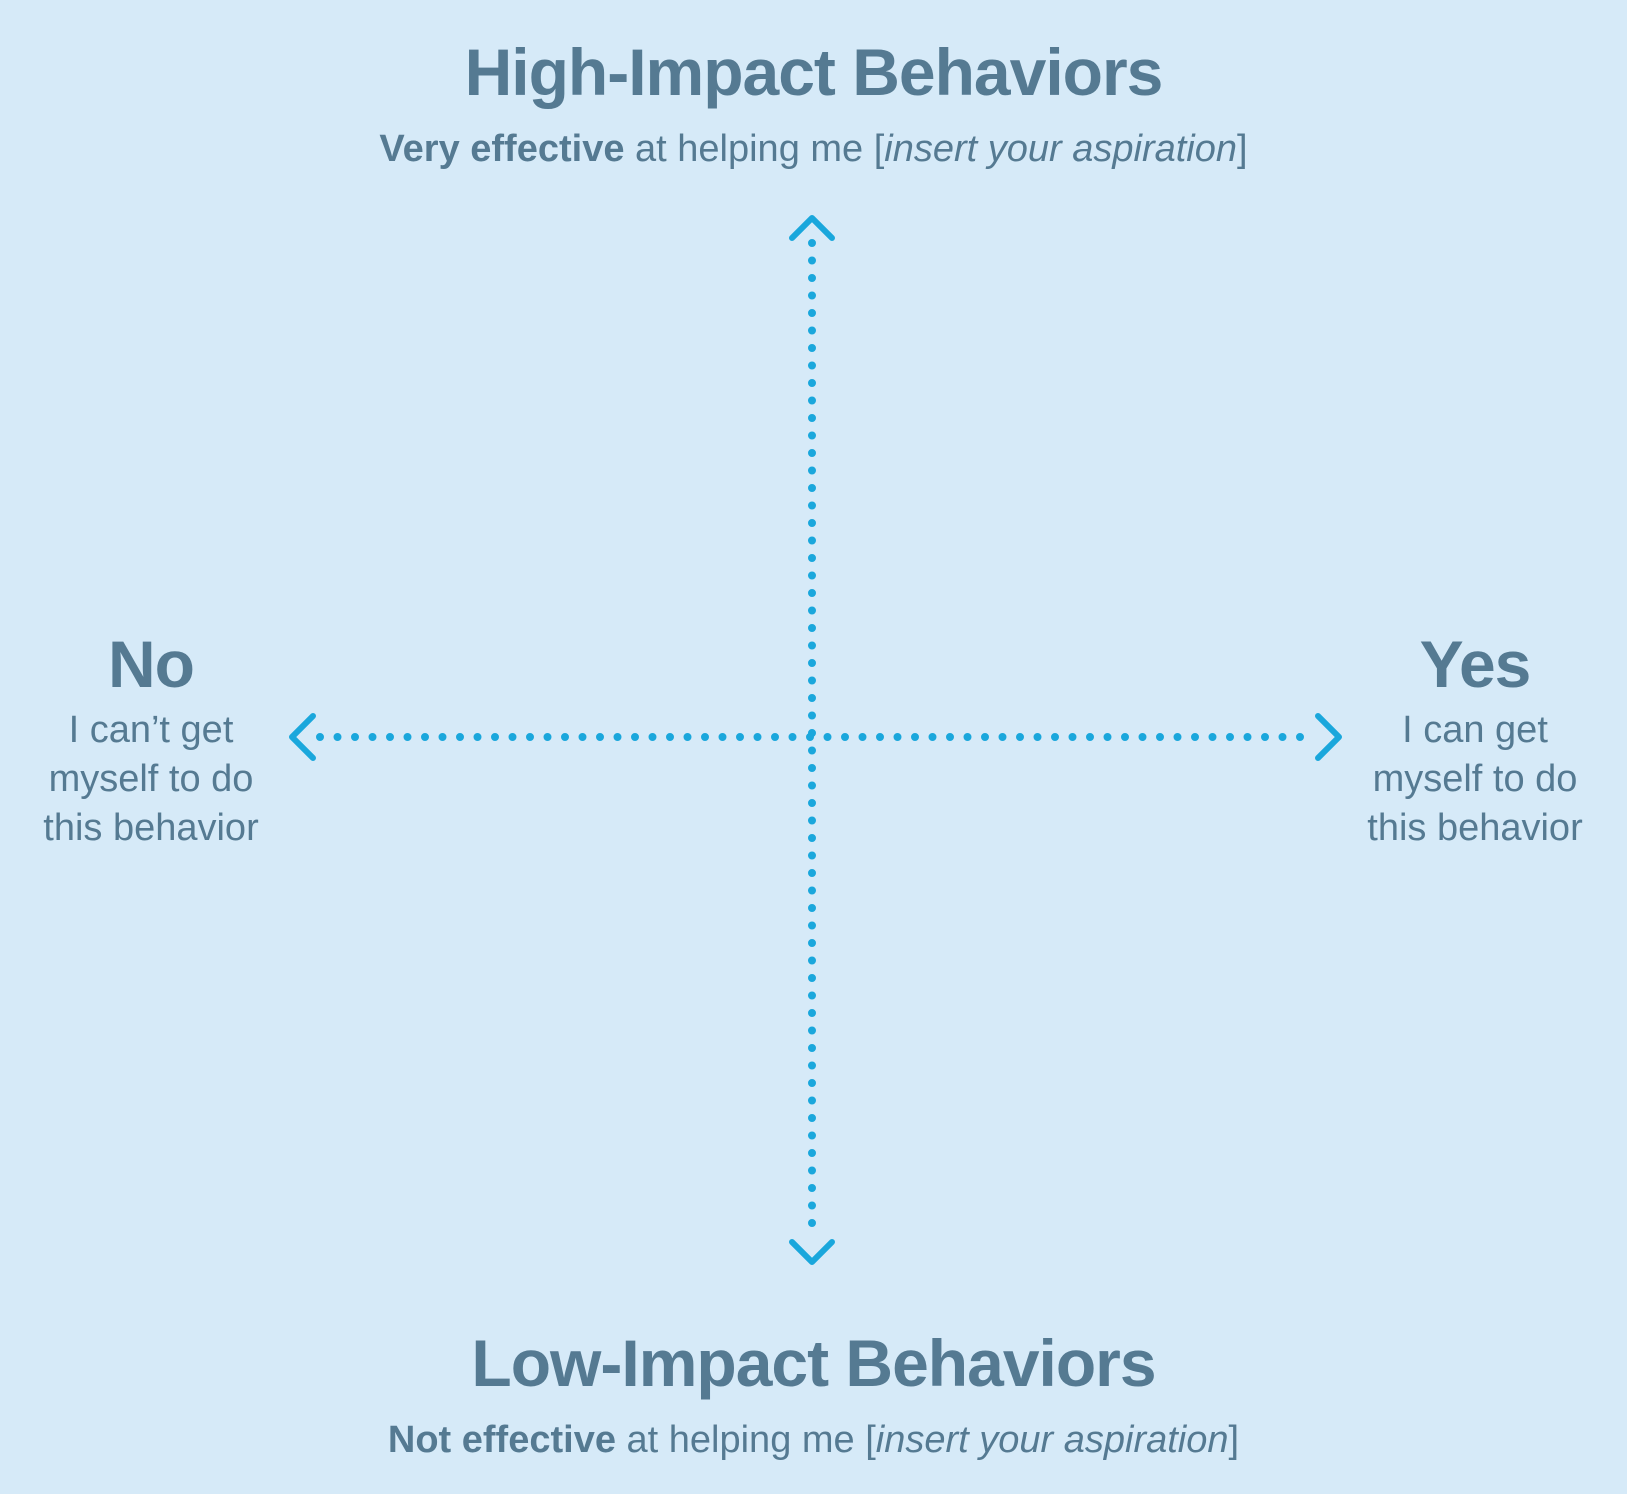 The image size is (1627, 1494). I want to click on top-subtitle-italic: insert your aspiration, so click(1061, 149).